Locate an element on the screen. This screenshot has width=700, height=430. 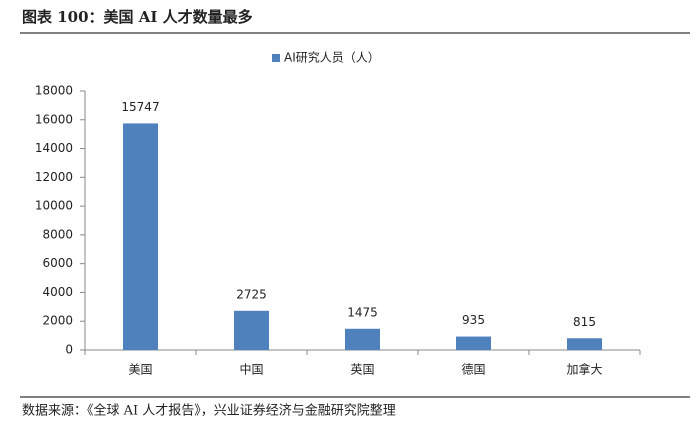
x-tick-label: 中国 is located at coordinates (251, 369).